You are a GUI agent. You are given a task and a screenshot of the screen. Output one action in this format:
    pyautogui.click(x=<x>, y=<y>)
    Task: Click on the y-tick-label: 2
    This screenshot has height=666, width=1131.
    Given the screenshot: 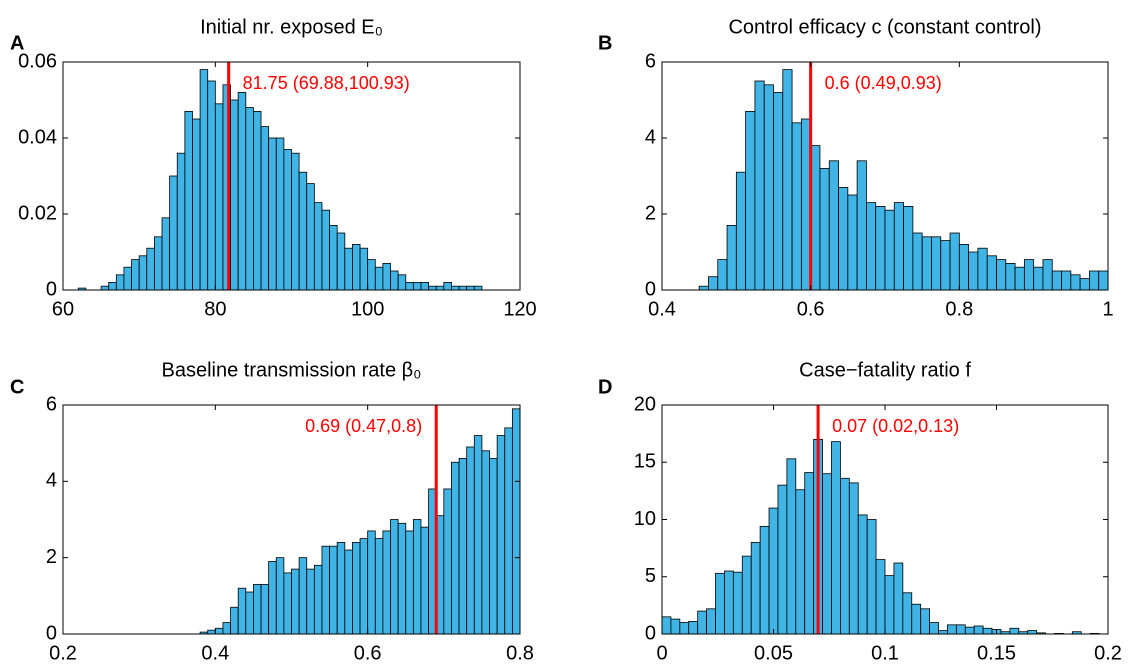 What is the action you would take?
    pyautogui.click(x=51, y=557)
    